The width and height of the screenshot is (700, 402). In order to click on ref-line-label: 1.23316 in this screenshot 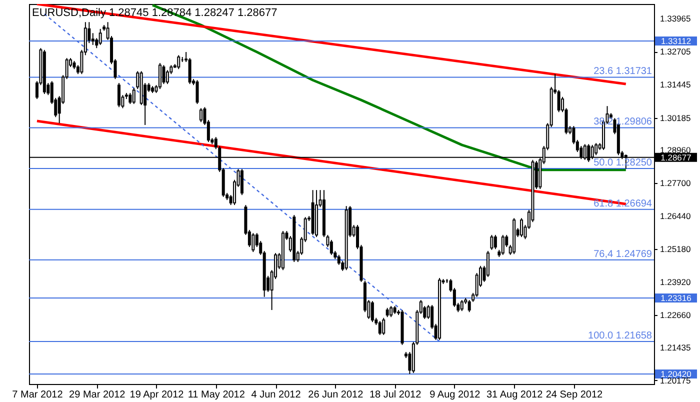, I will do `click(676, 298)`.